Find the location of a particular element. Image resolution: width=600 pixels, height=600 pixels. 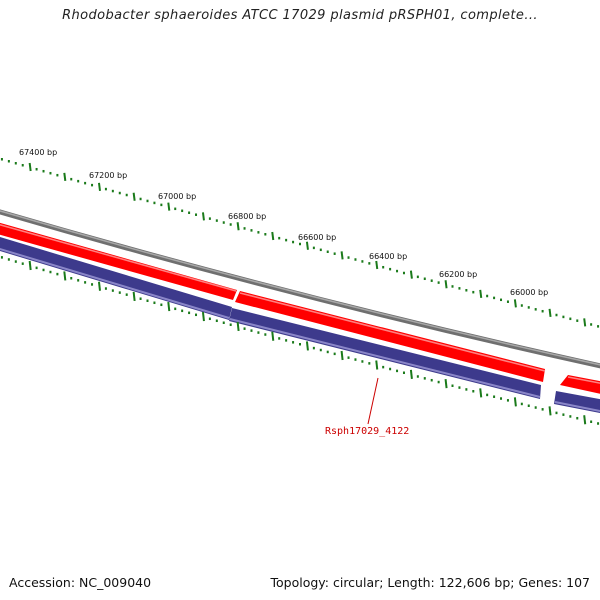

ruler-label: 67400 bp is located at coordinates (38, 152).